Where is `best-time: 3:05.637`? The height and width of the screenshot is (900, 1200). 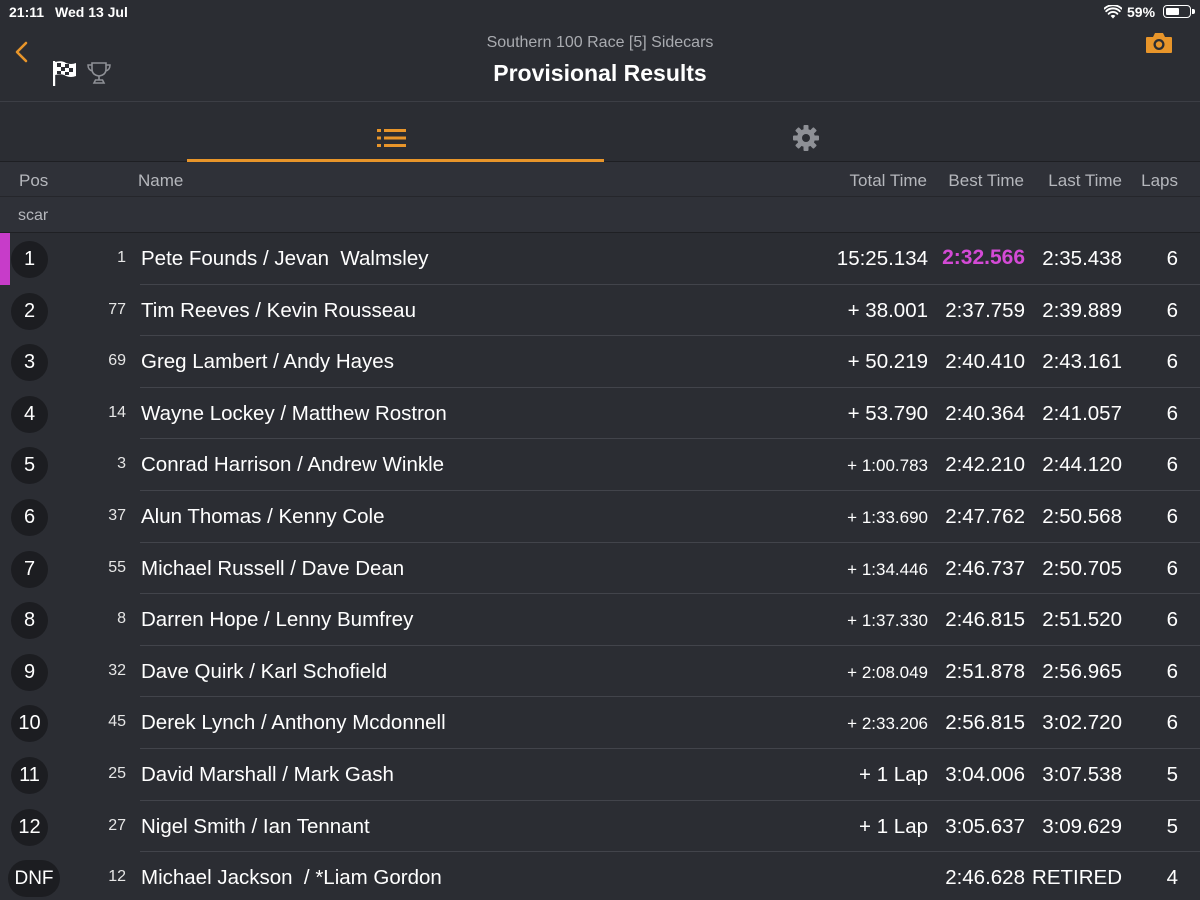
best-time: 3:05.637 is located at coordinates (985, 826).